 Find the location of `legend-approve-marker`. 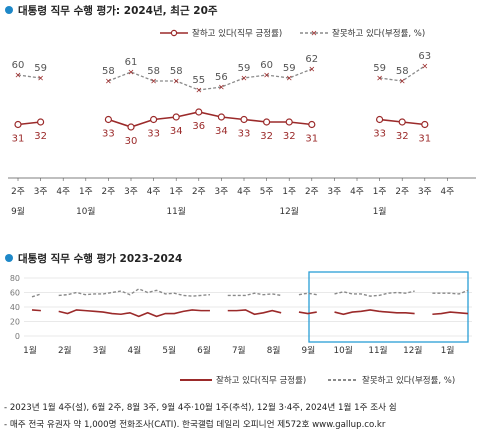

legend-approve-marker is located at coordinates (174, 33).